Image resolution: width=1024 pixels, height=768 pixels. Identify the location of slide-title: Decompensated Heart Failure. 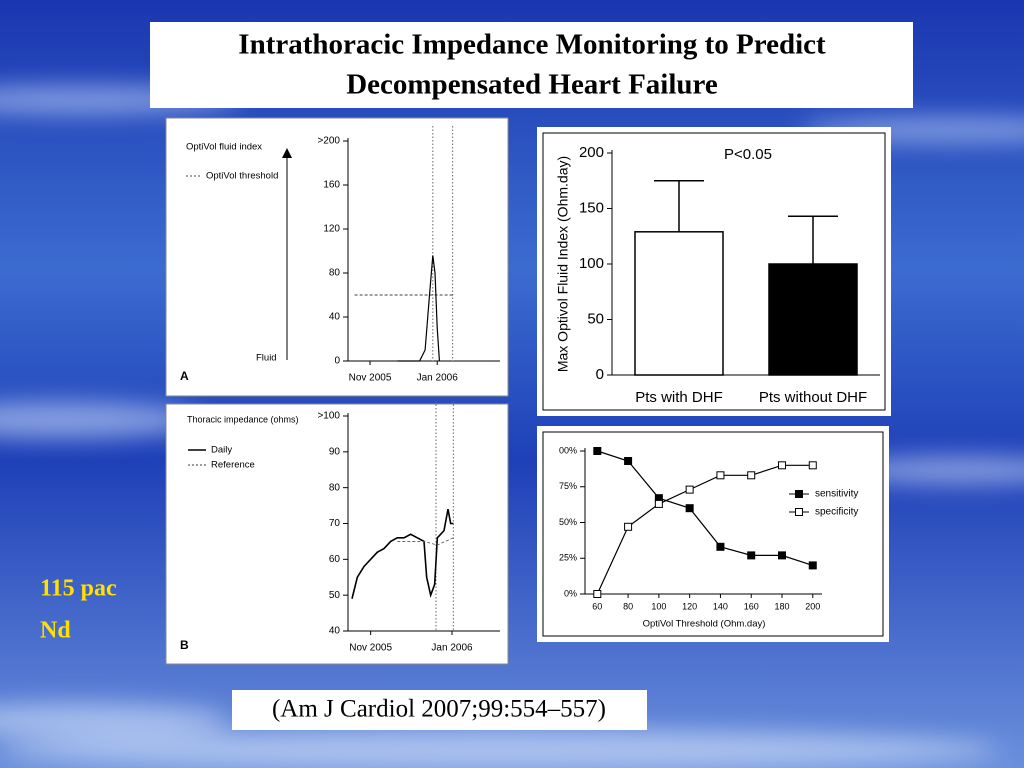
(532, 85).